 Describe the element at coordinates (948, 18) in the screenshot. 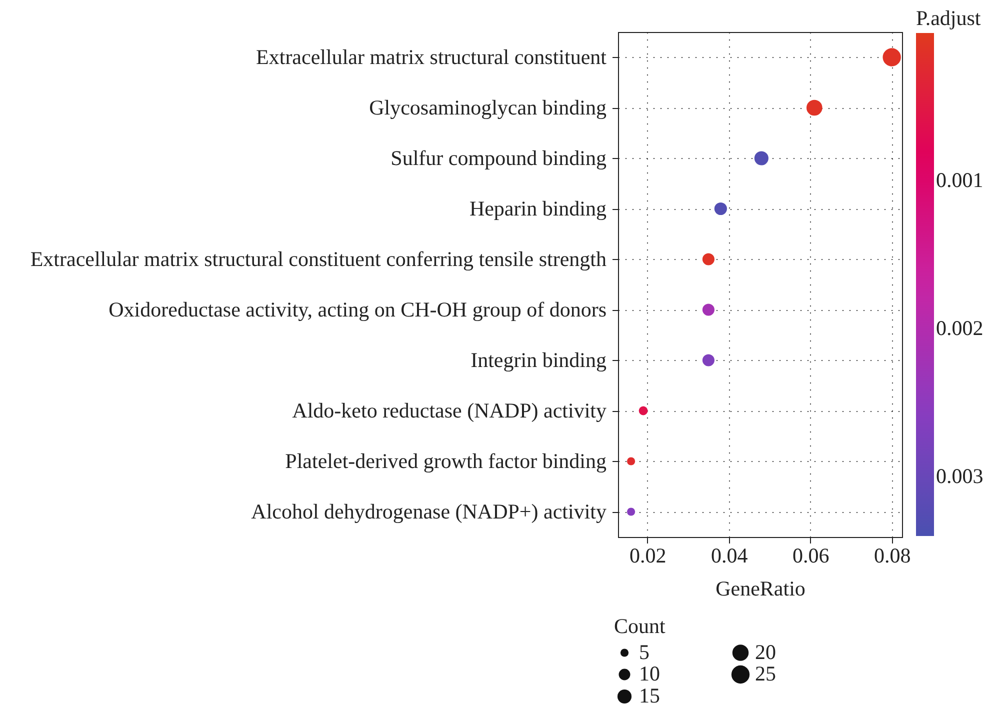

I see `color-bar-title: P.adjust` at that location.